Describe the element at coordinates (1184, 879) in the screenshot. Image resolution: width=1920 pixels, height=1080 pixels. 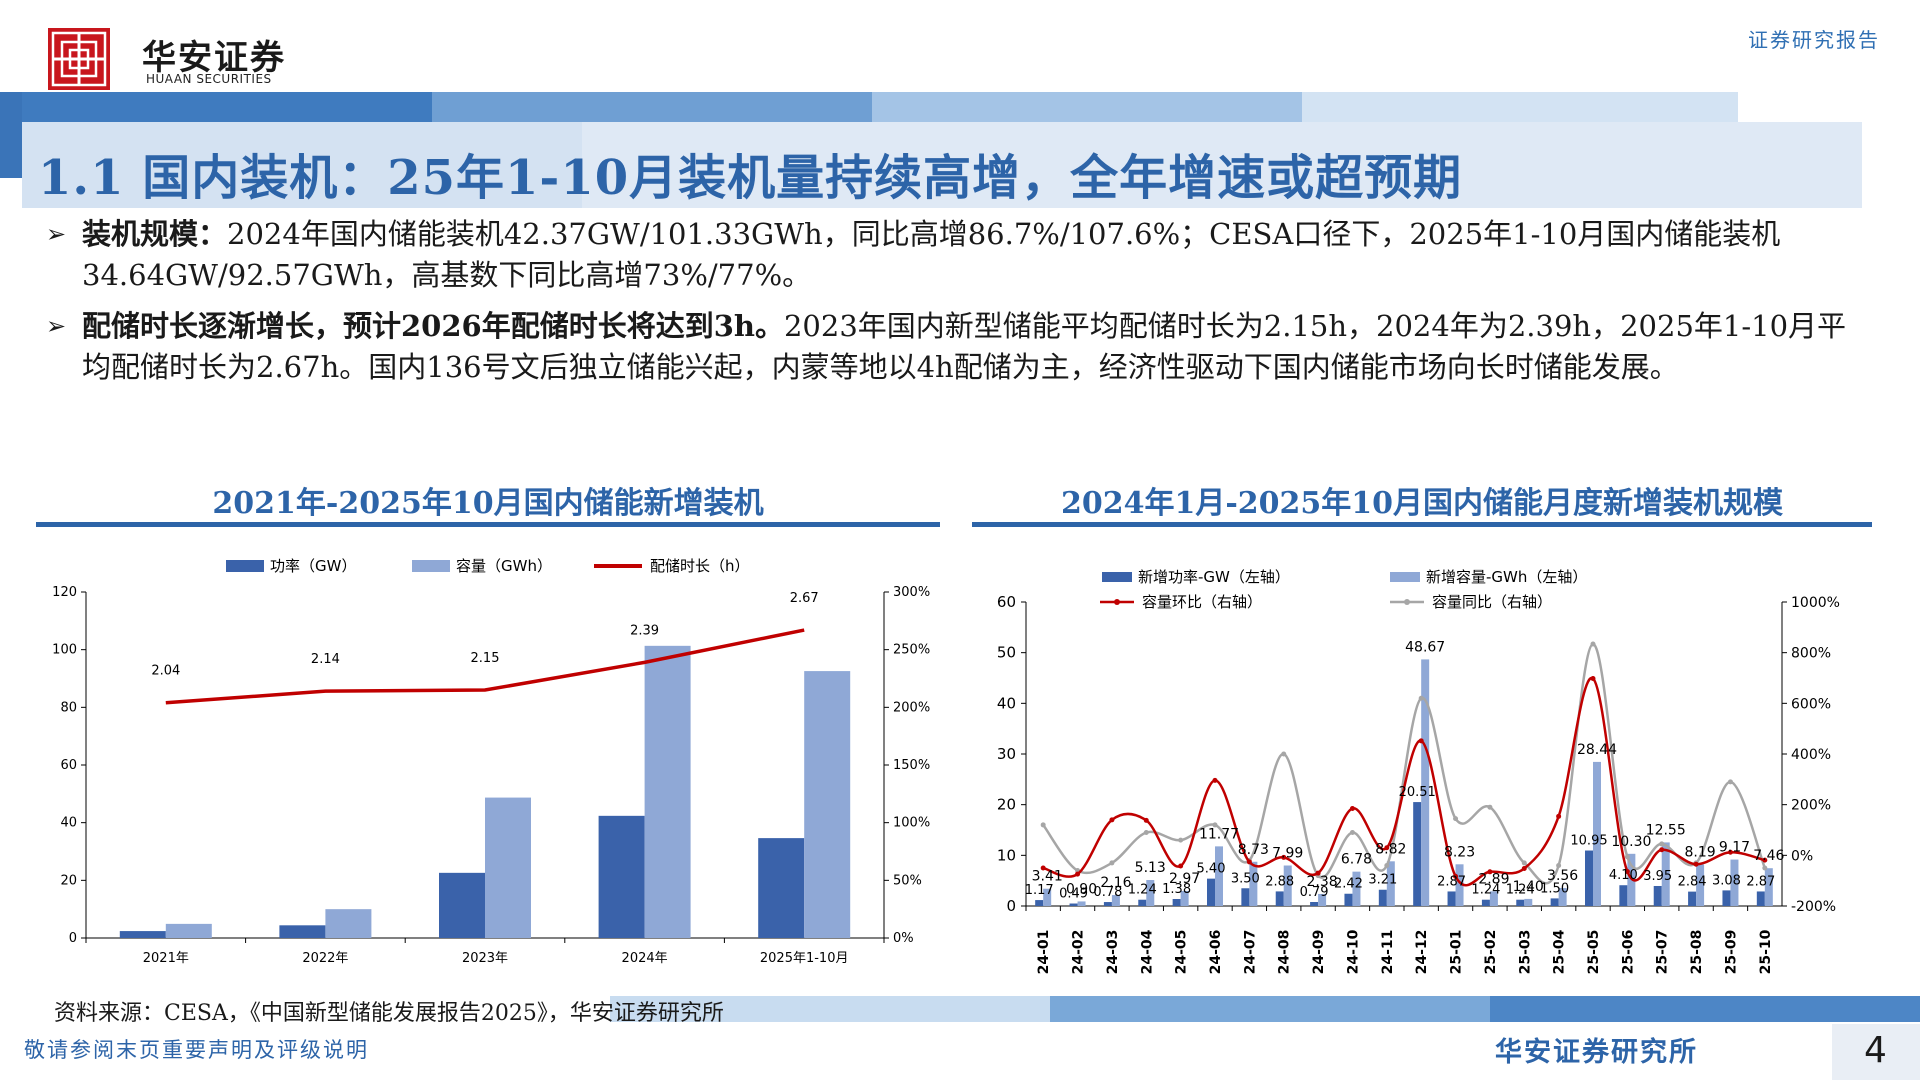
I see `data-label-capacity: 2.97` at that location.